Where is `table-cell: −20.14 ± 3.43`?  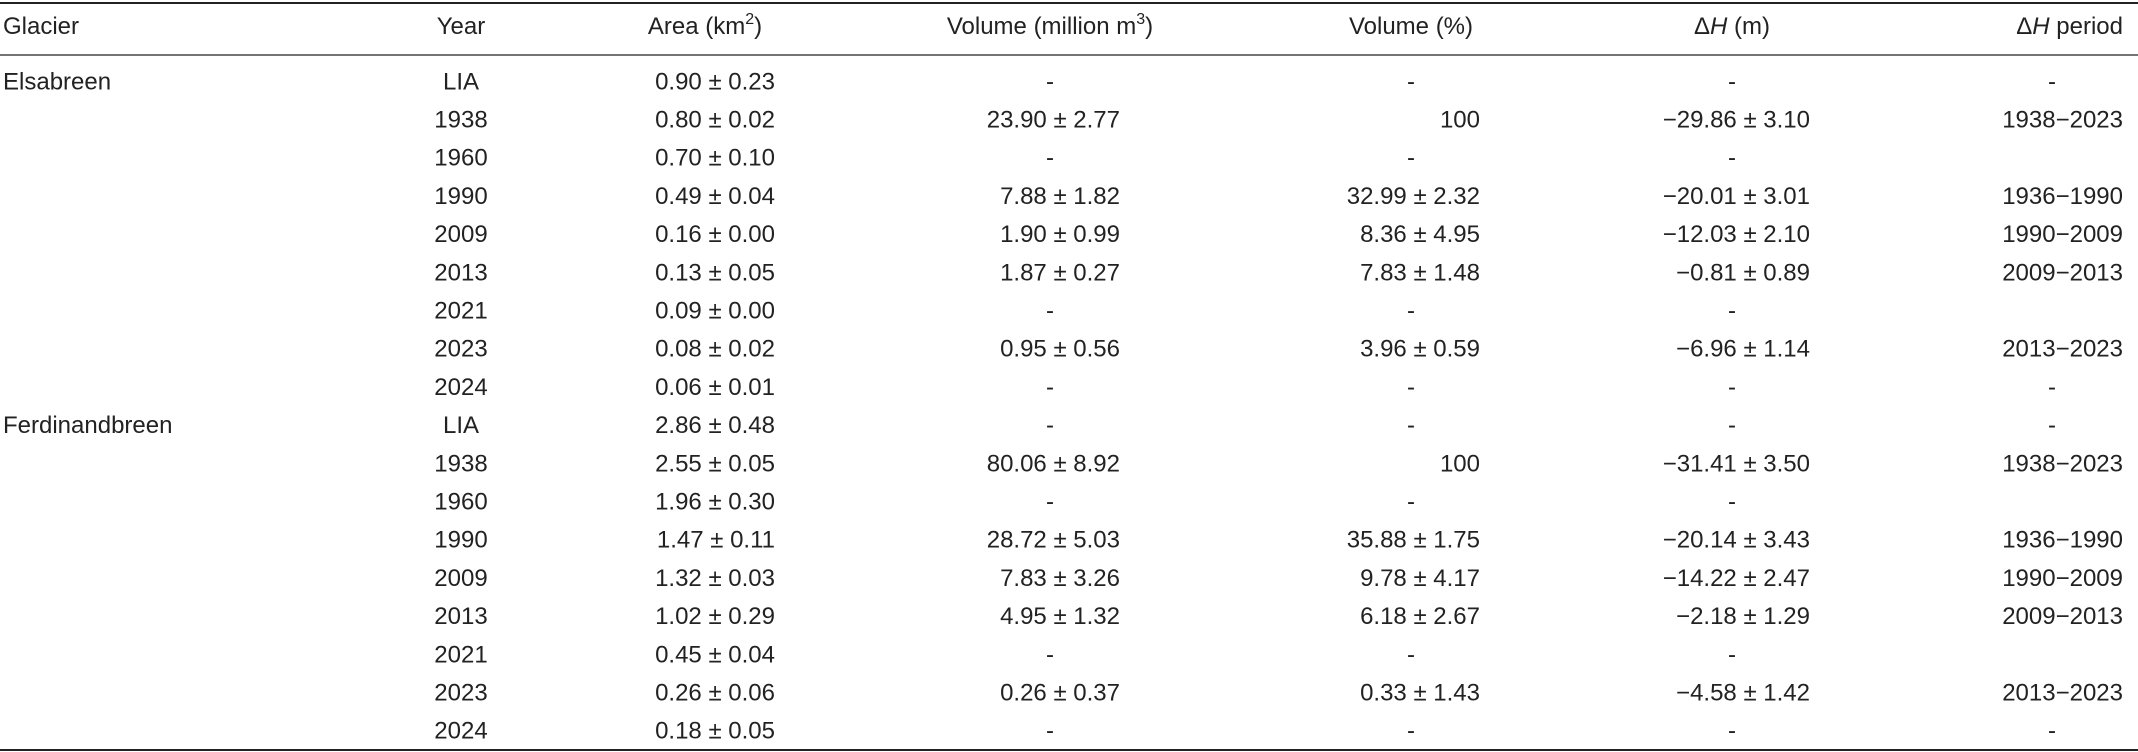 table-cell: −20.14 ± 3.43 is located at coordinates (1736, 540).